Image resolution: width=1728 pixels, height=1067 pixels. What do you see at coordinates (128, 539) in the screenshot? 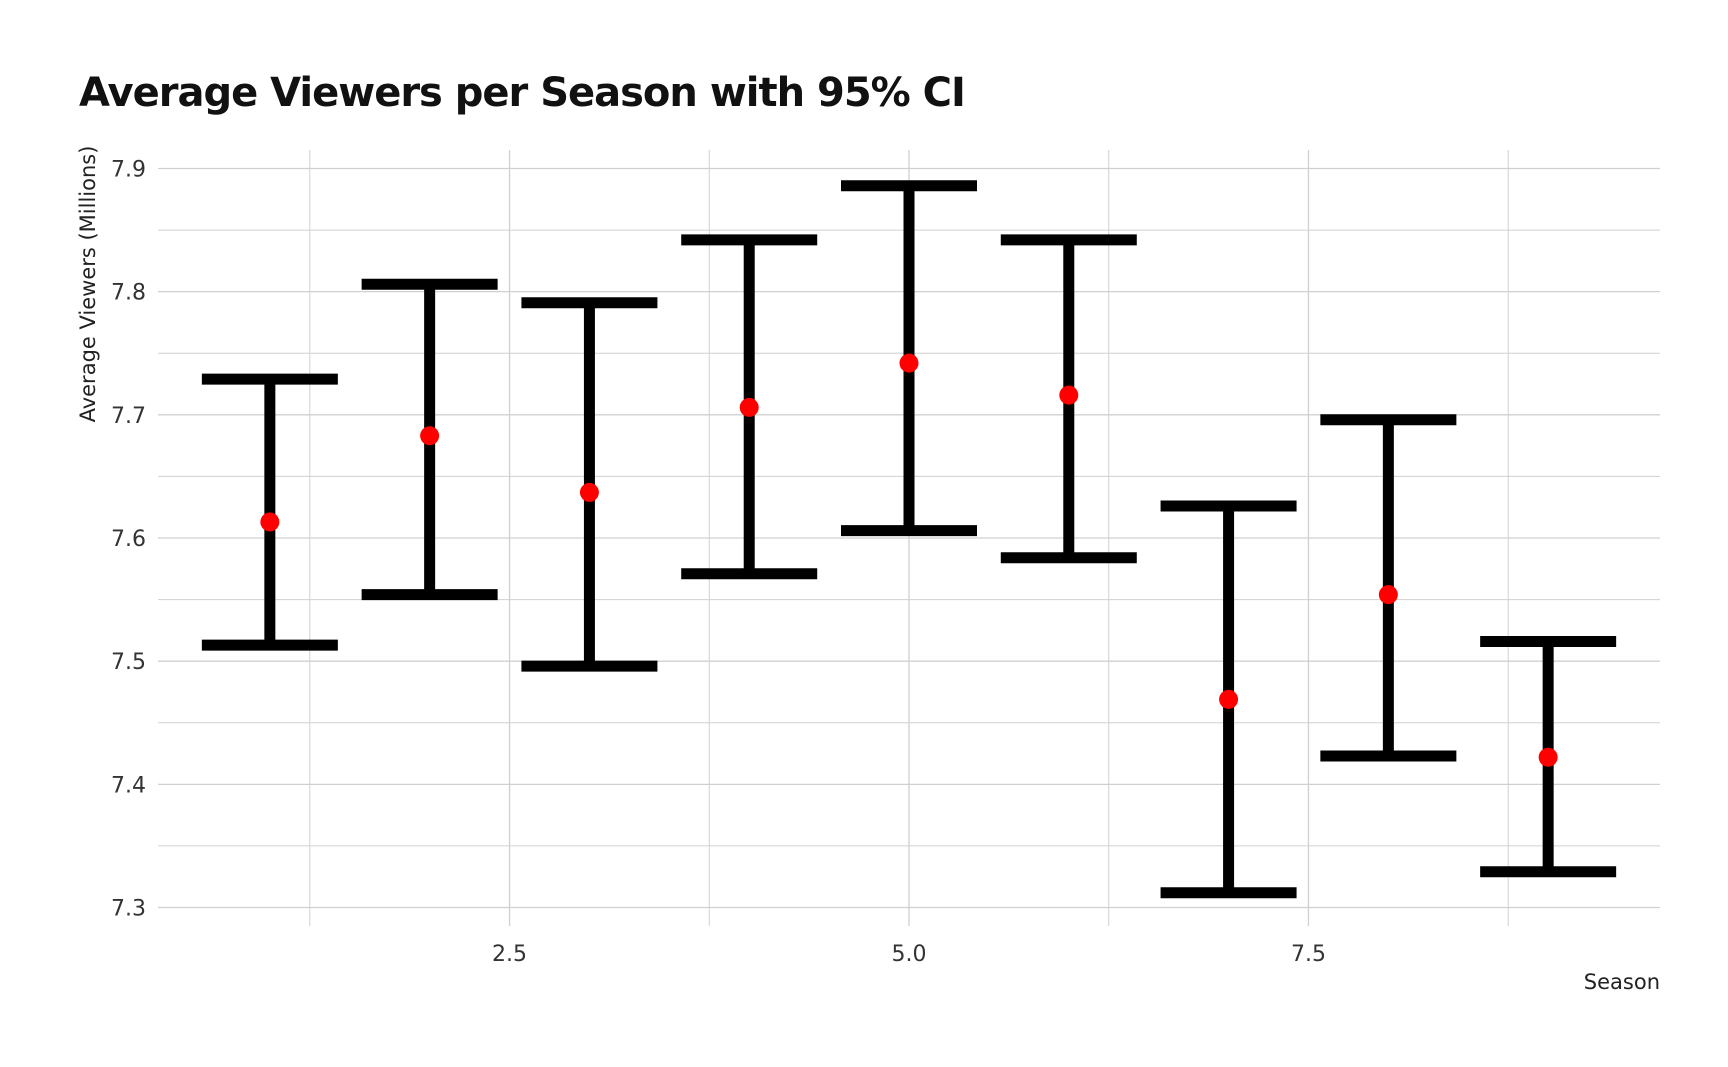
I see `y-tick-label: 7.6` at bounding box center [128, 539].